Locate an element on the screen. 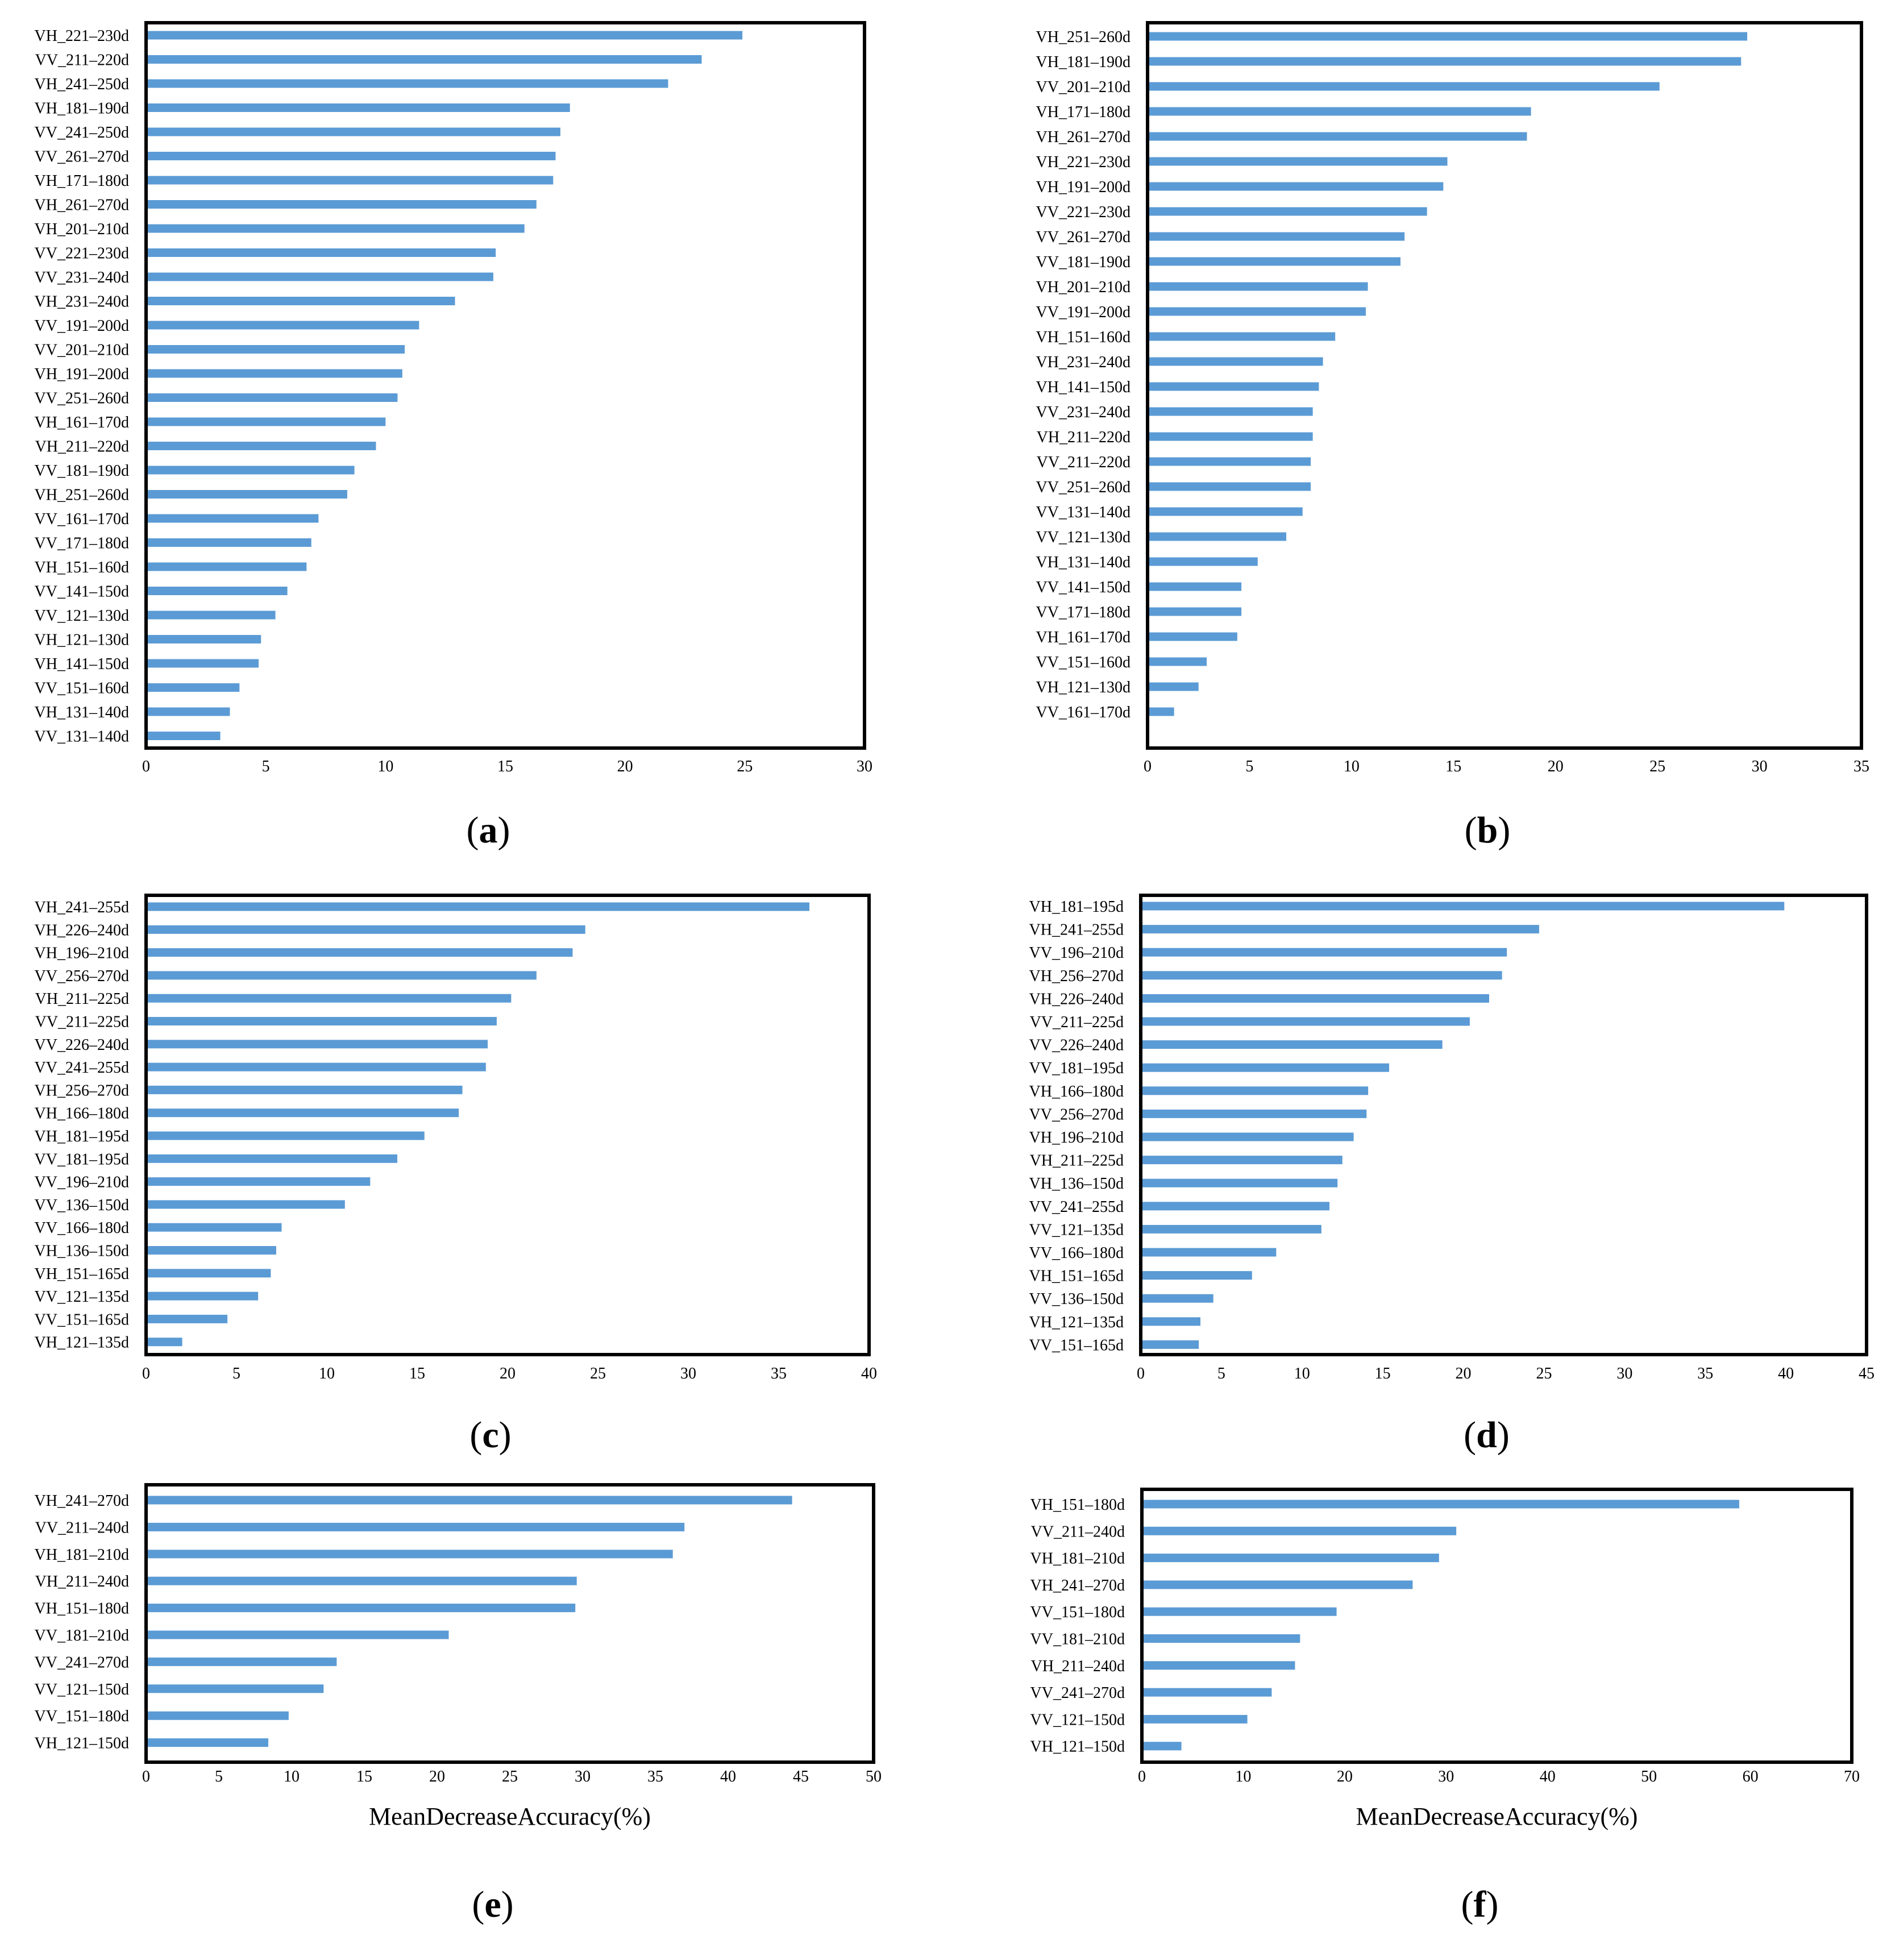 The image size is (1891, 1960). category-label: VV_211–220d is located at coordinates (82, 60).